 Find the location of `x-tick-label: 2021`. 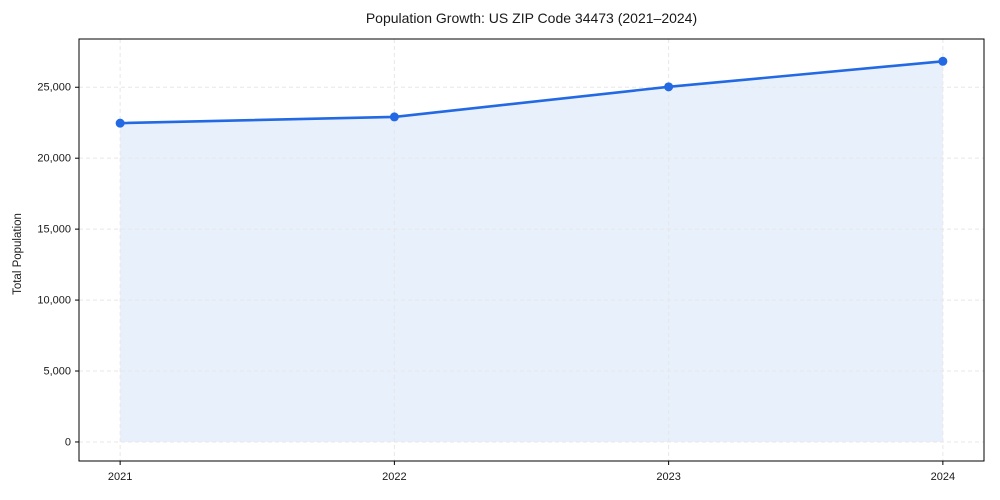

x-tick-label: 2021 is located at coordinates (120, 477).